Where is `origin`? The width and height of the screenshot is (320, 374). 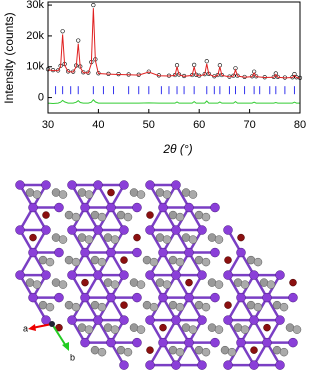
origin is located at coordinates (52, 324).